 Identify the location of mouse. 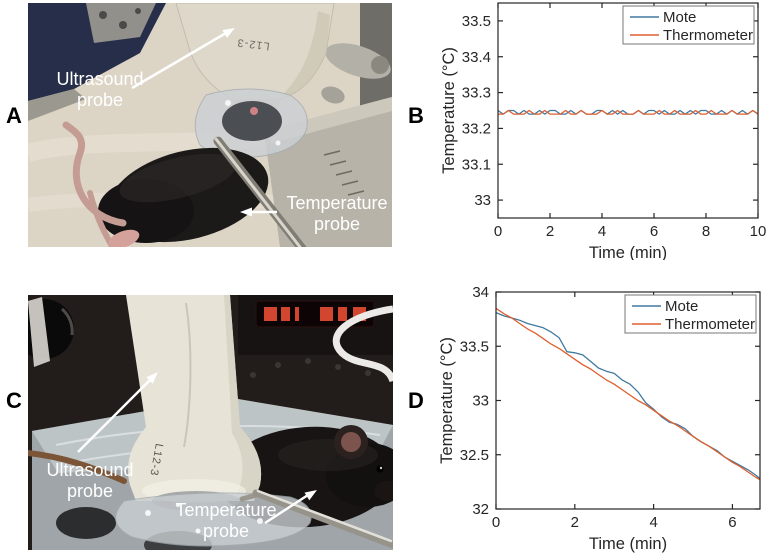
(165, 184).